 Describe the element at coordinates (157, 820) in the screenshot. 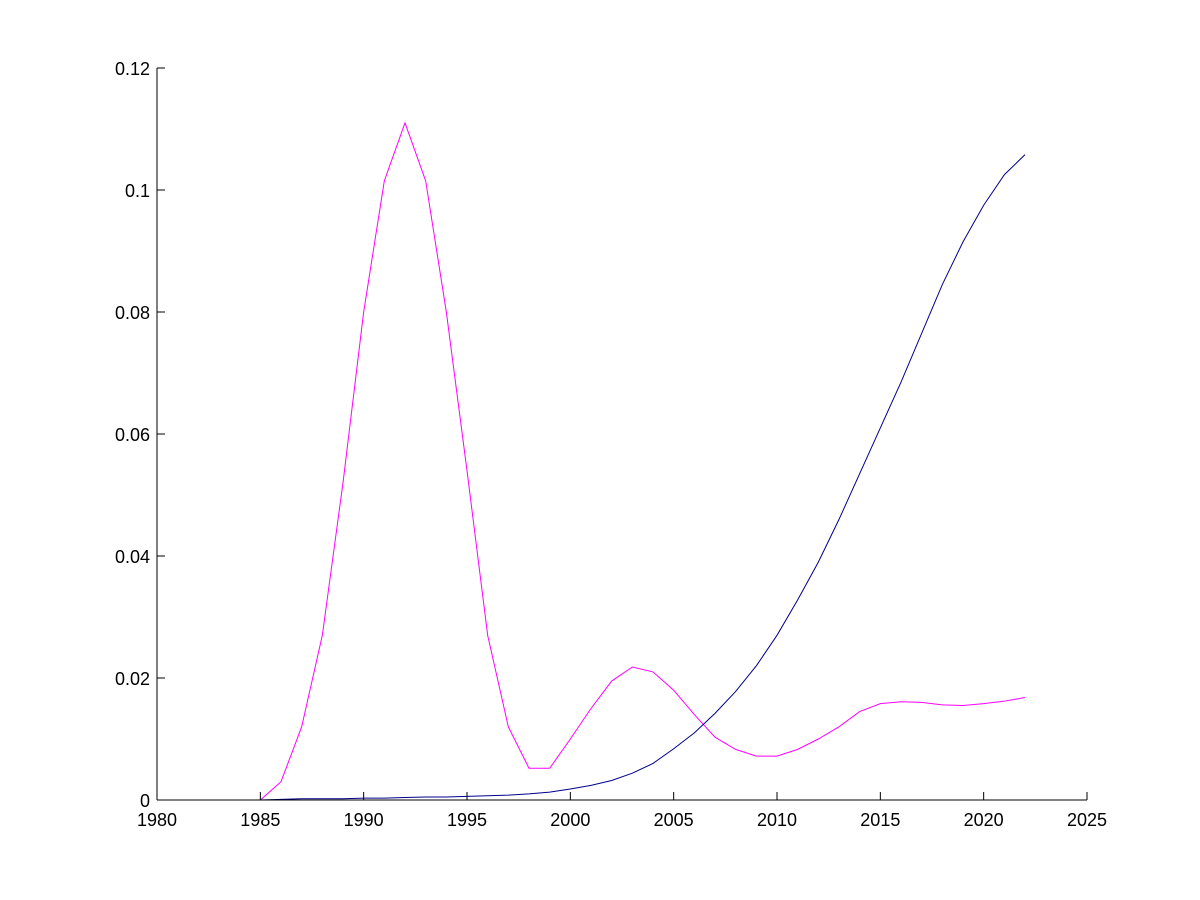

I see `x-tick-label: 1980` at that location.